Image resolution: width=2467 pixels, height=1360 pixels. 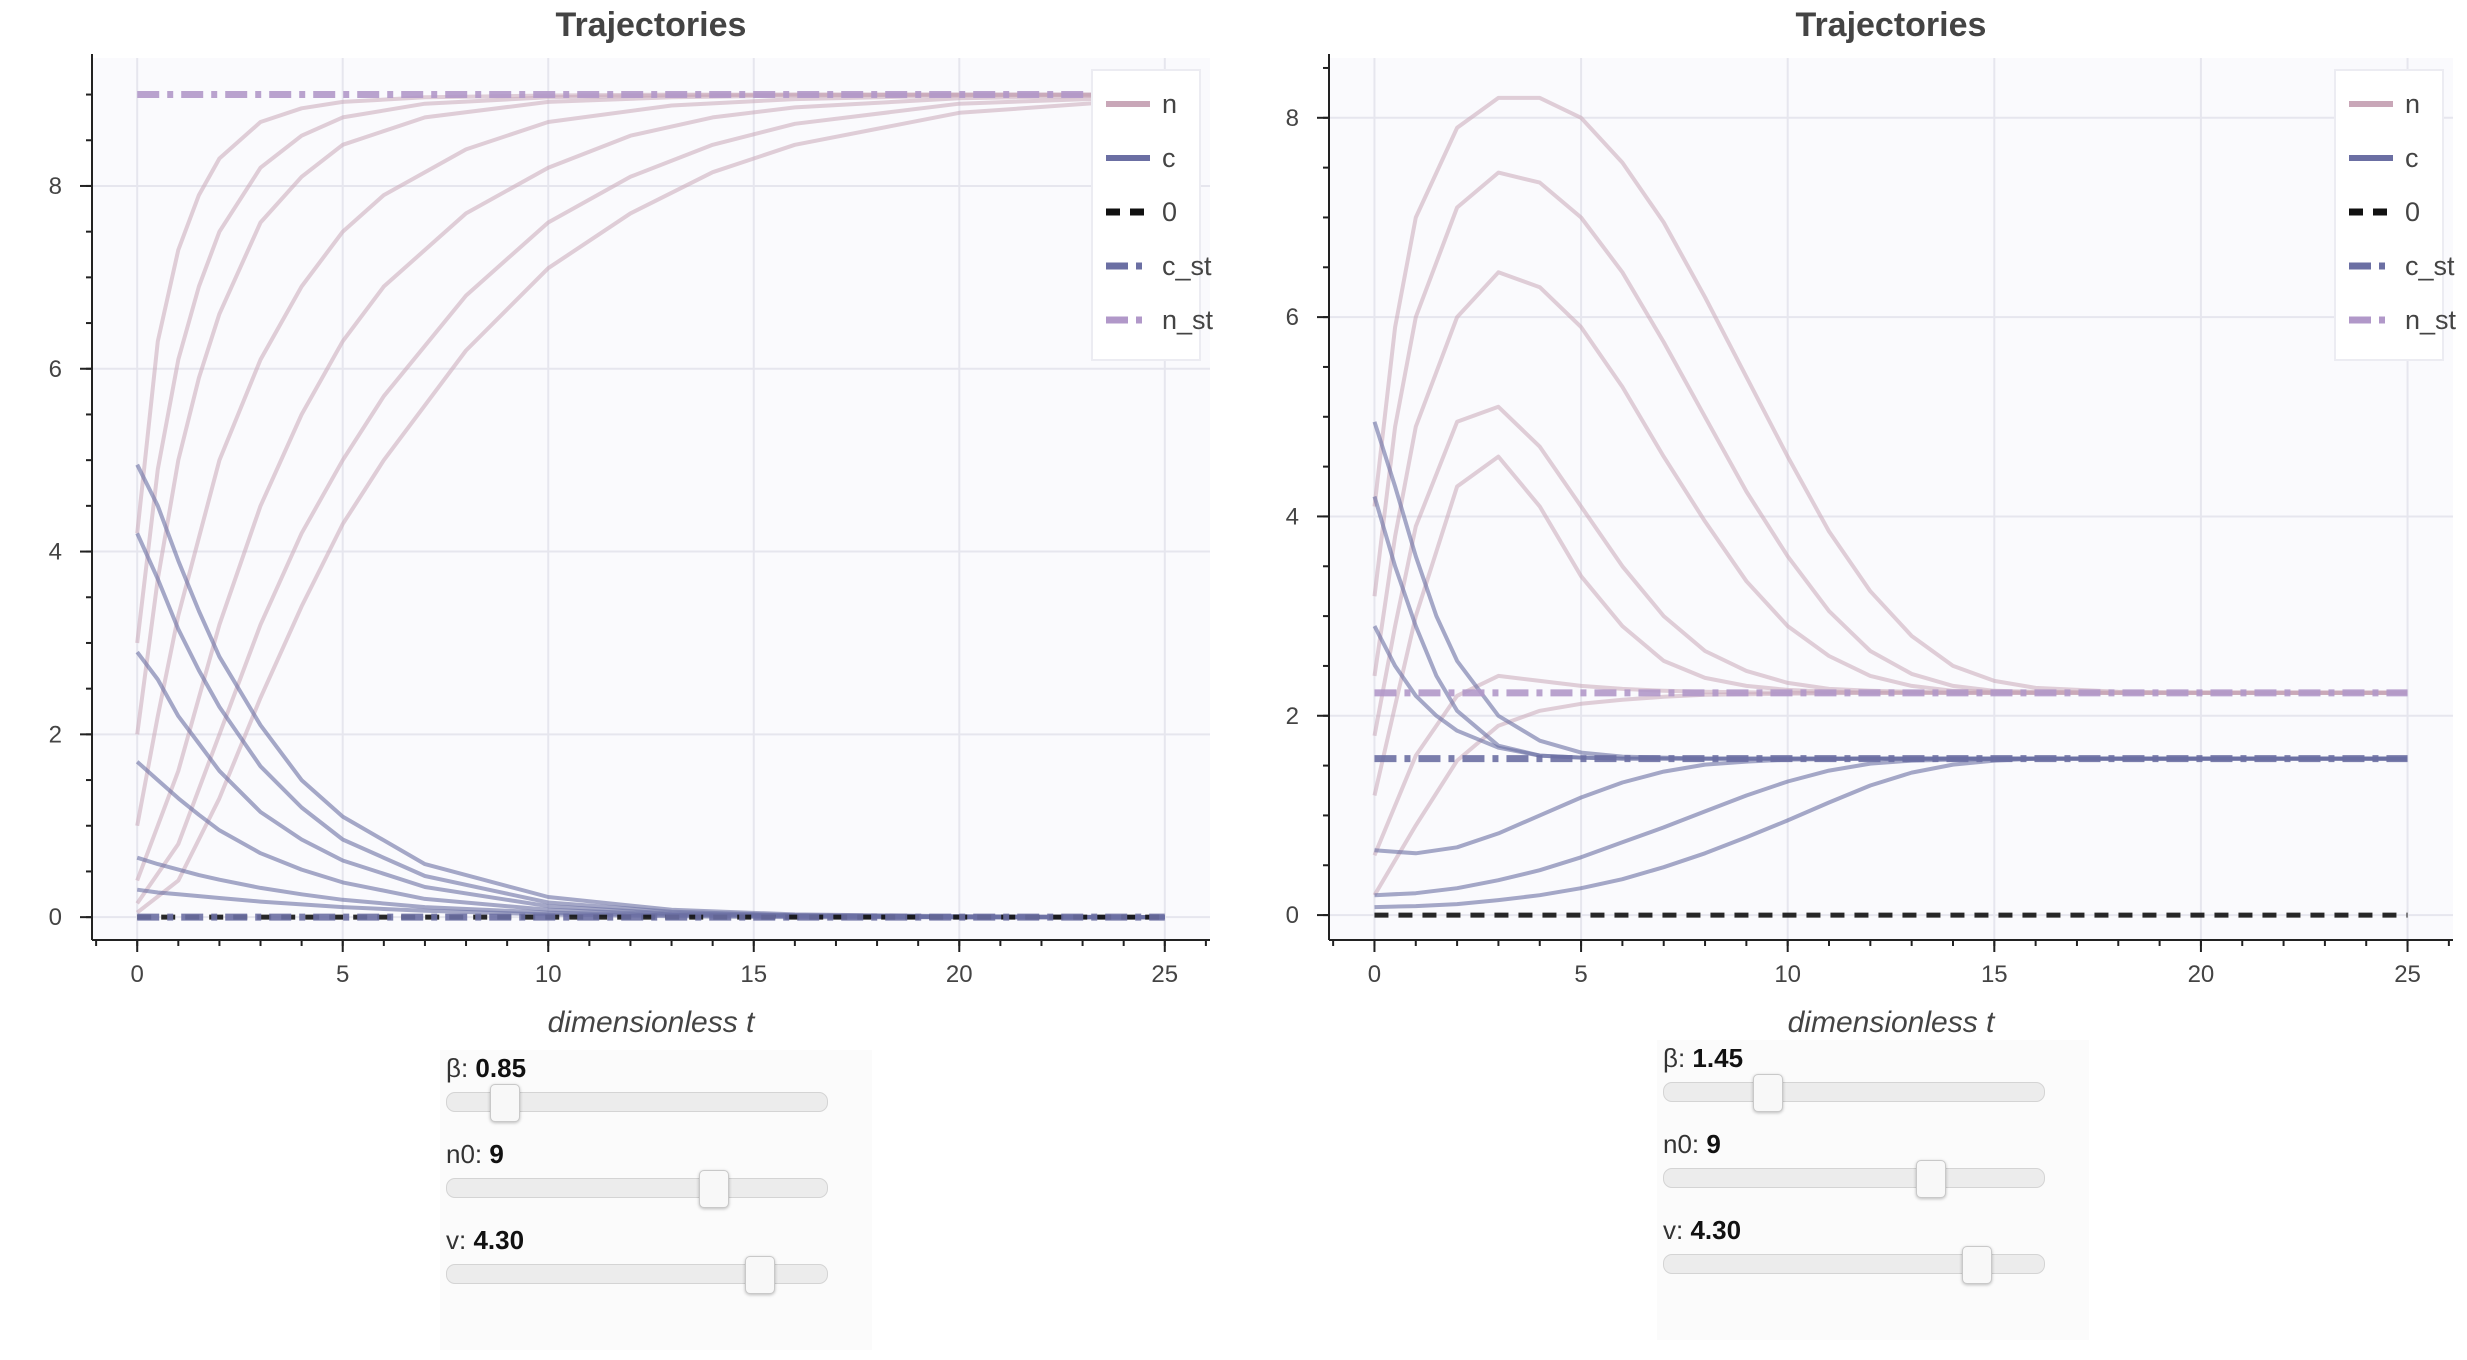 What do you see at coordinates (501, 1068) in the screenshot?
I see `slider-beta-value: 0.85` at bounding box center [501, 1068].